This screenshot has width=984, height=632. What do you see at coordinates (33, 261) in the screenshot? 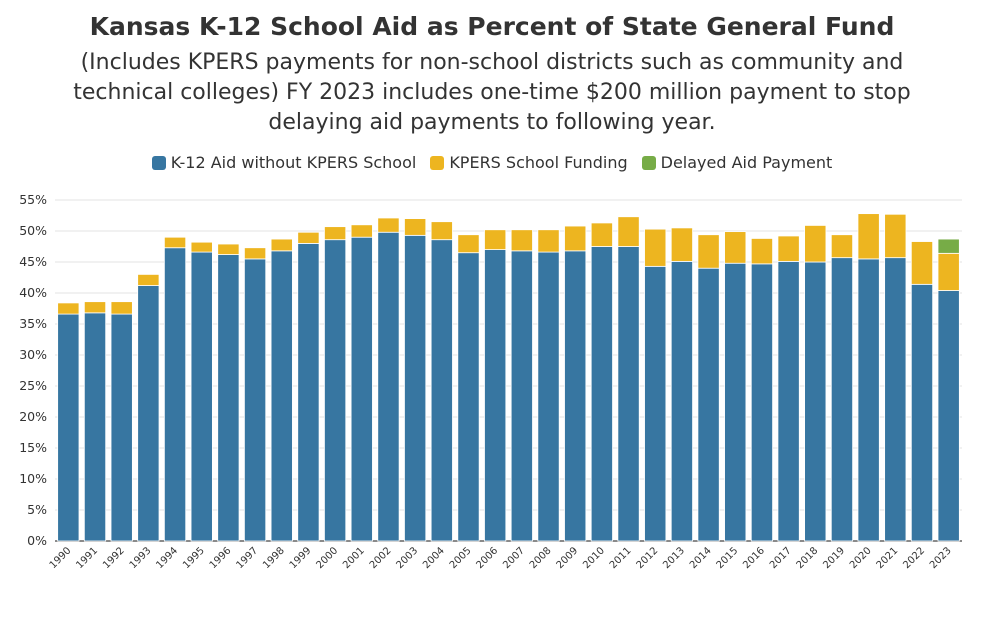
I see `y-tick-label: 45%` at bounding box center [33, 261].